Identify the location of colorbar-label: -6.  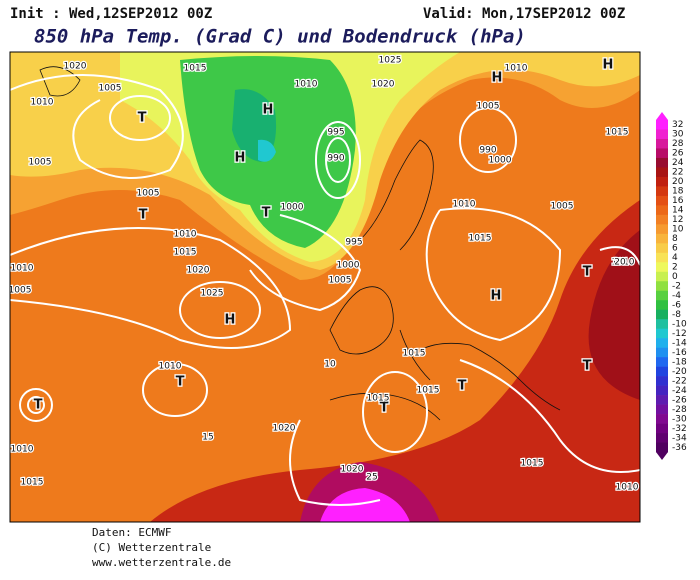
(676, 305).